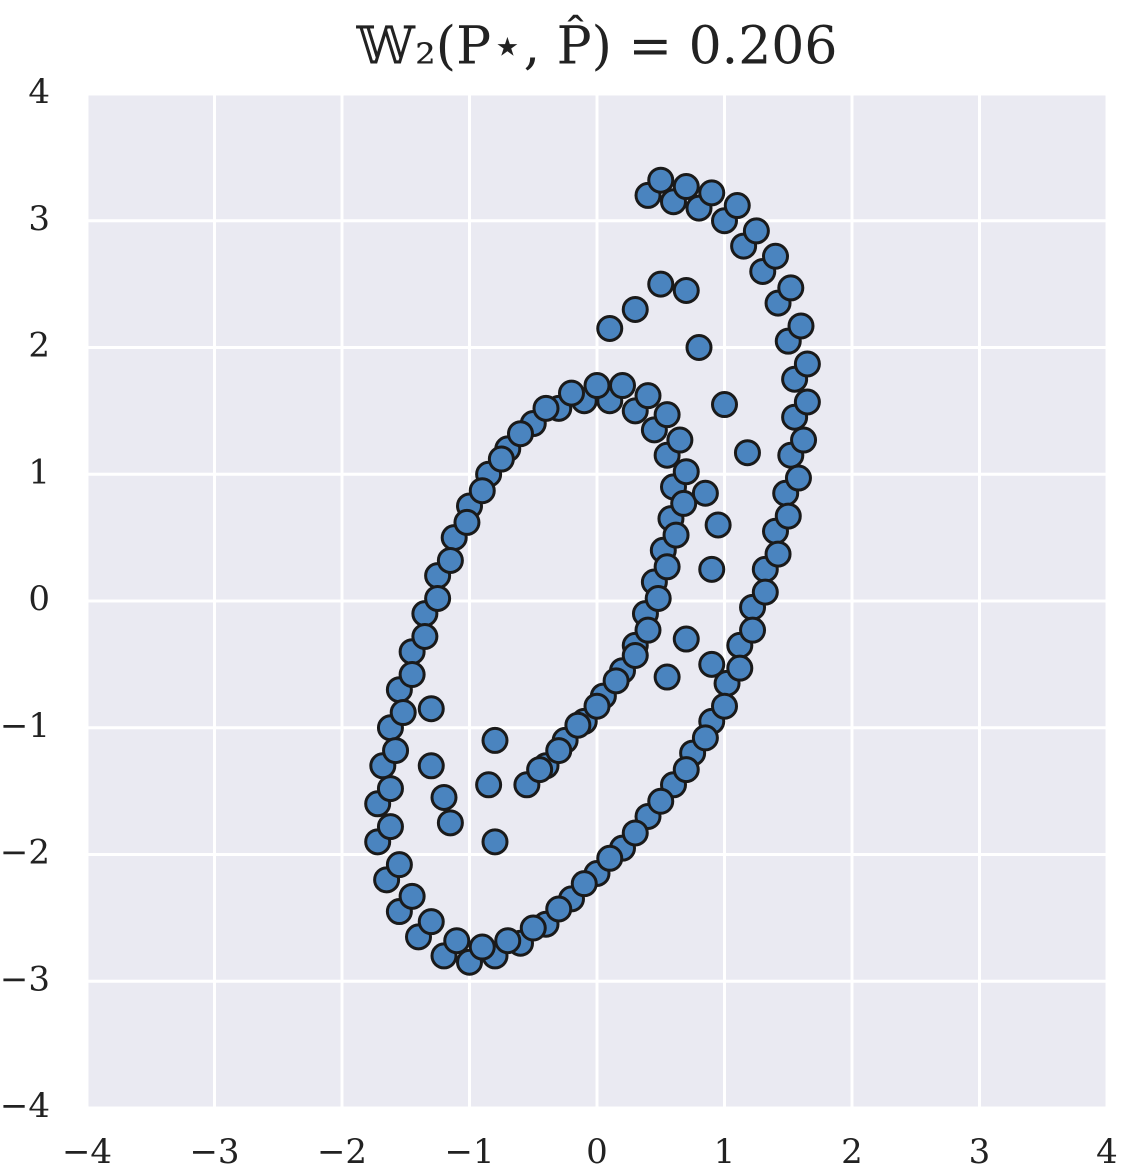  Describe the element at coordinates (39, 472) in the screenshot. I see `y-tick-label: 1` at that location.